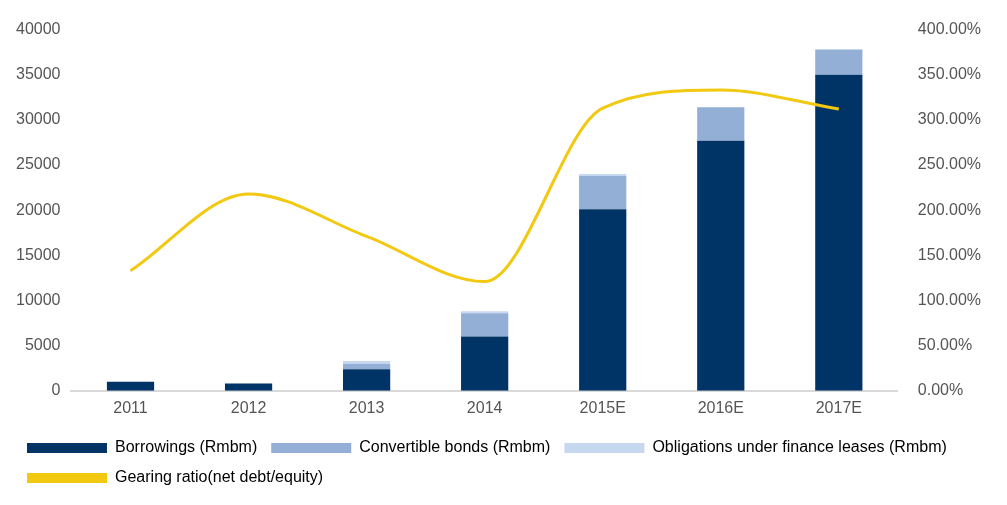 The height and width of the screenshot is (505, 1007). Describe the element at coordinates (949, 299) in the screenshot. I see `y2-tick-label: 100.00%` at that location.